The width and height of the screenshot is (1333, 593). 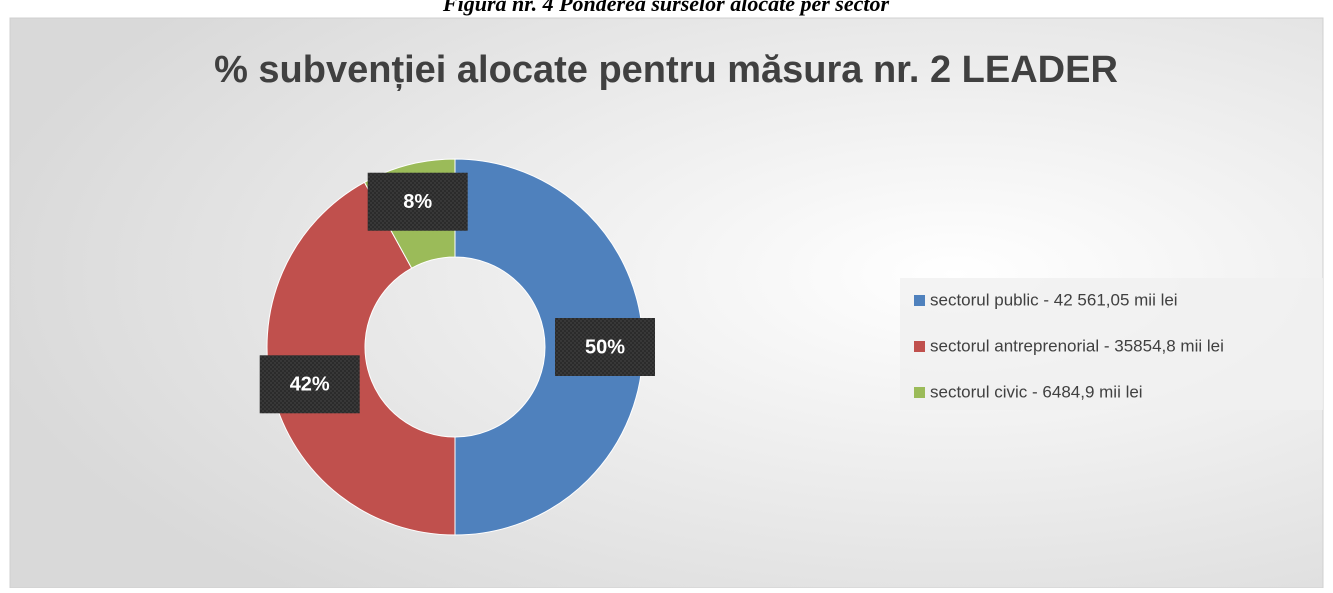 I want to click on legend-label: sectorul public - 42 561,05 mii lei, so click(x=1054, y=299).